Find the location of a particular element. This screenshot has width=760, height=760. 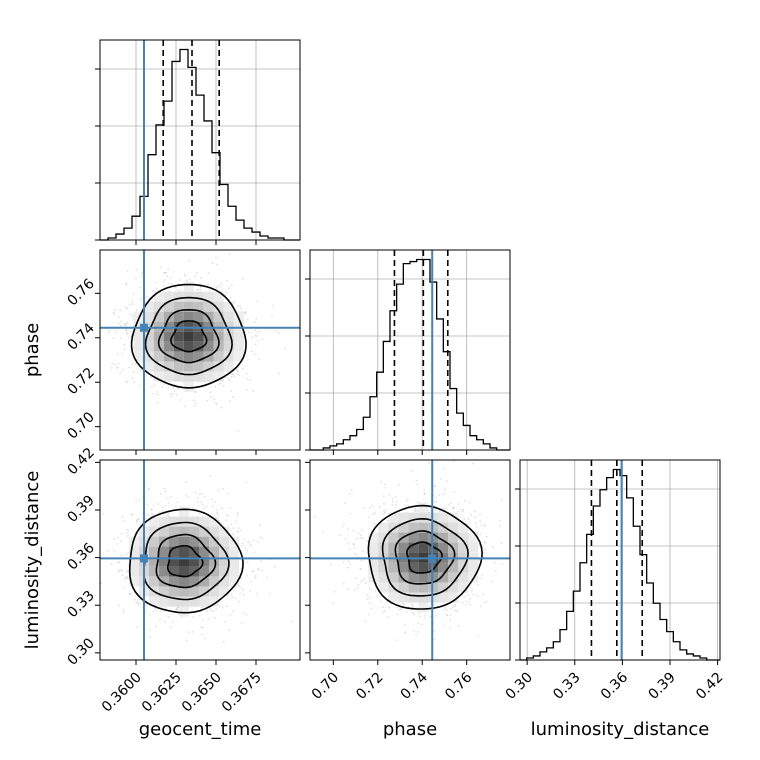

y-tick-label: 0.36 is located at coordinates (80, 556).